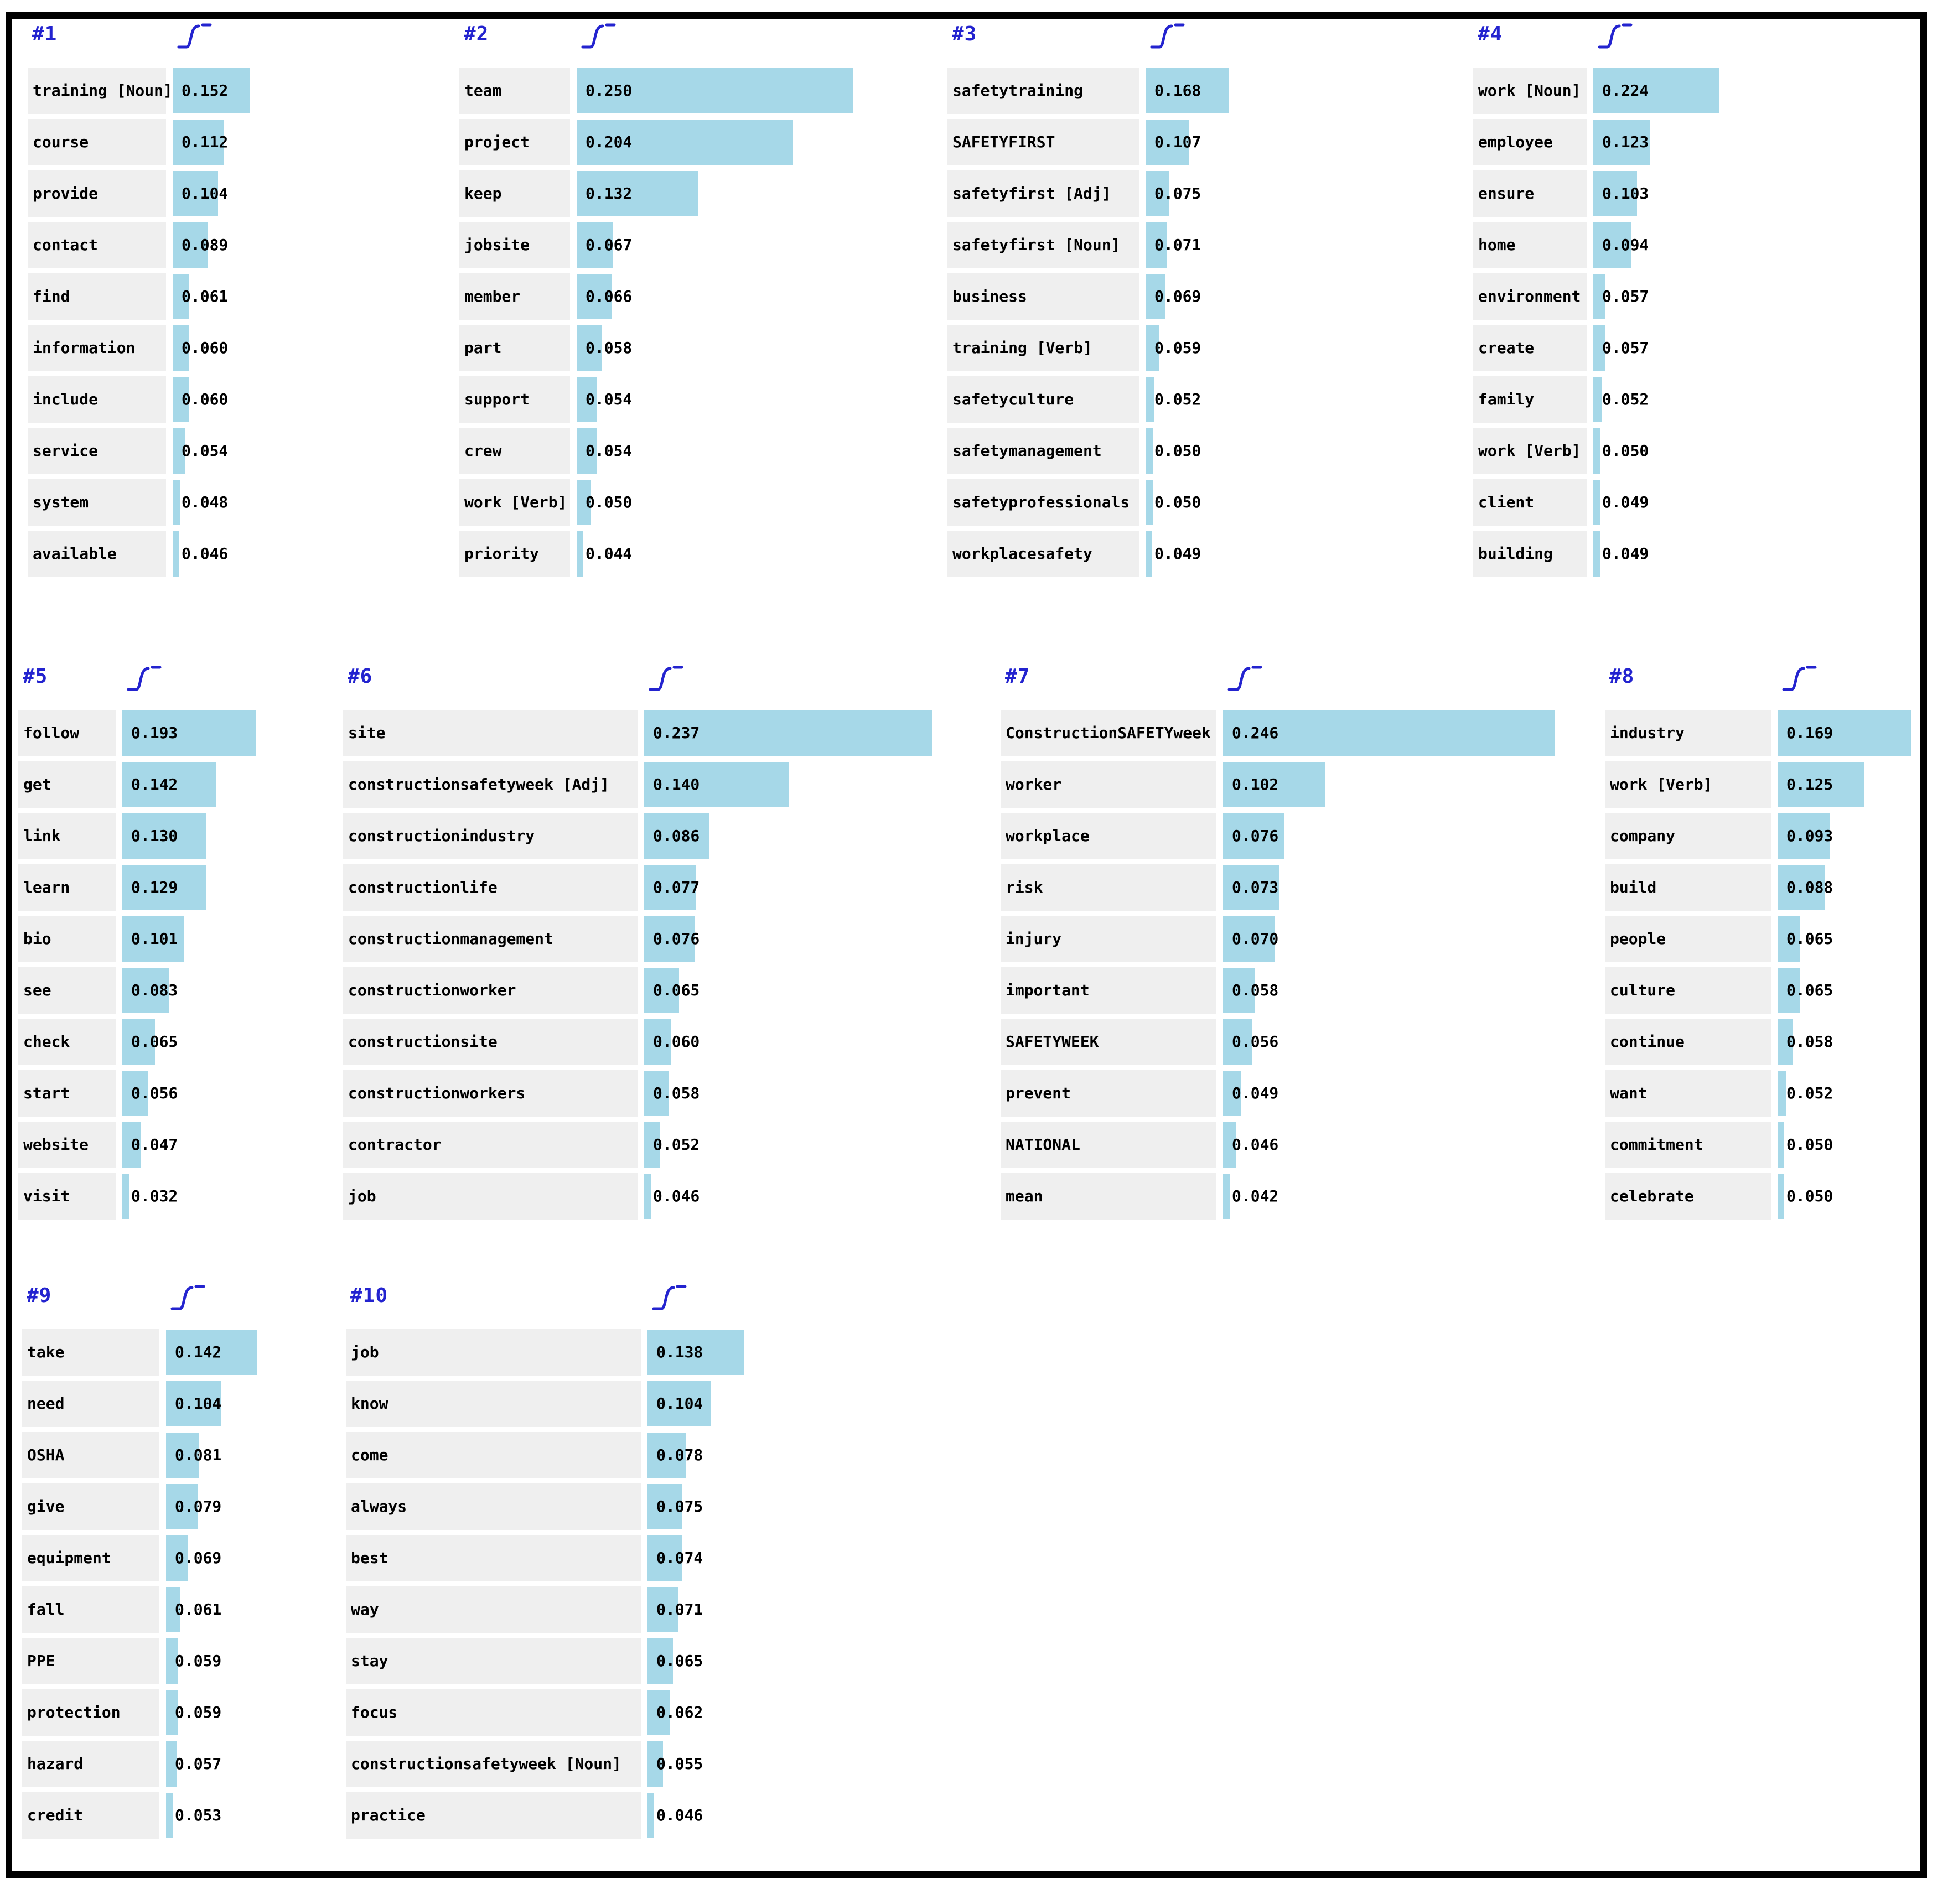  Describe the element at coordinates (154, 733) in the screenshot. I see `value-label: 0.193` at that location.